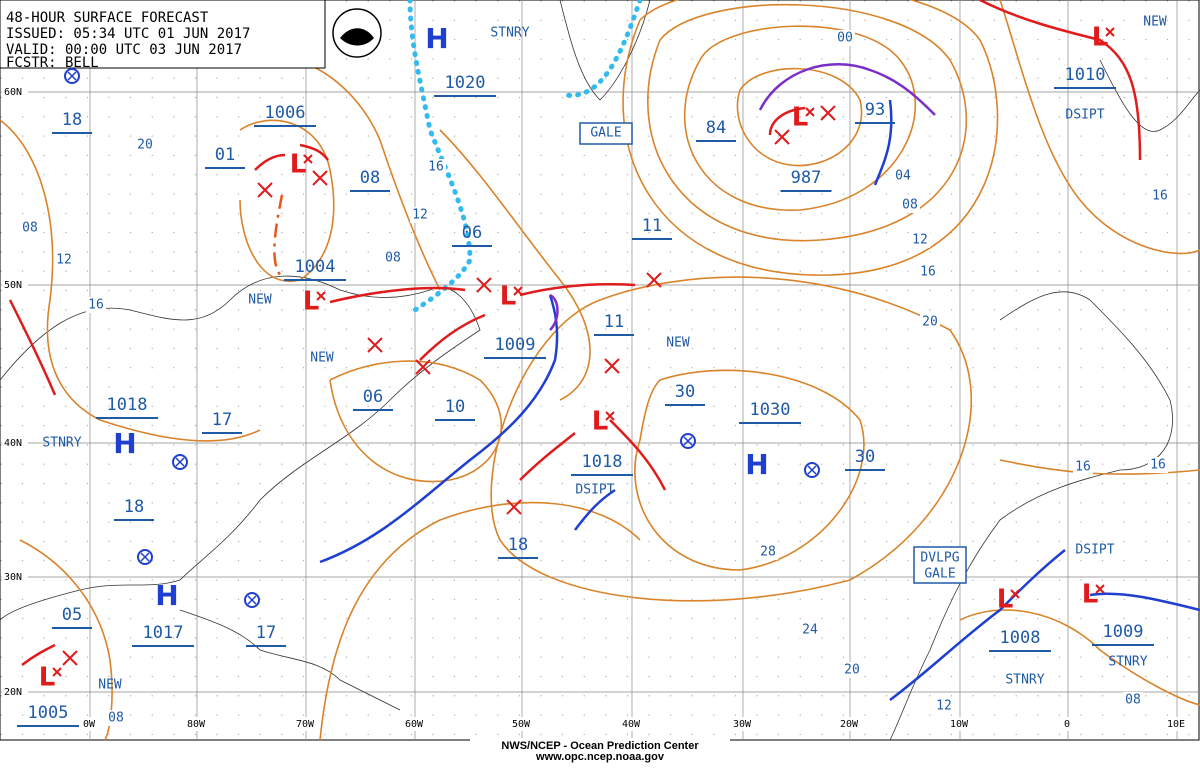 The height and width of the screenshot is (768, 1200). I want to click on dvlpg-box, so click(940, 565).